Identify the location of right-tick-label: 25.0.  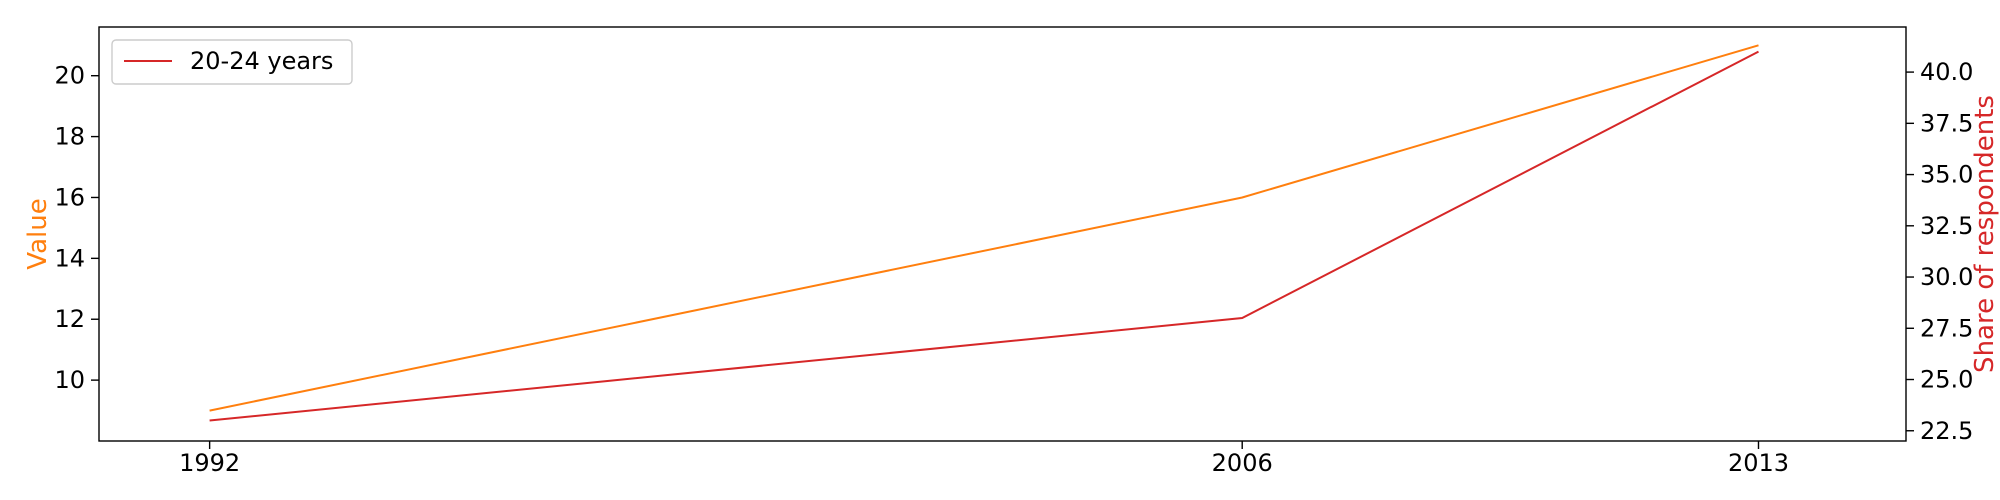
(1946, 380).